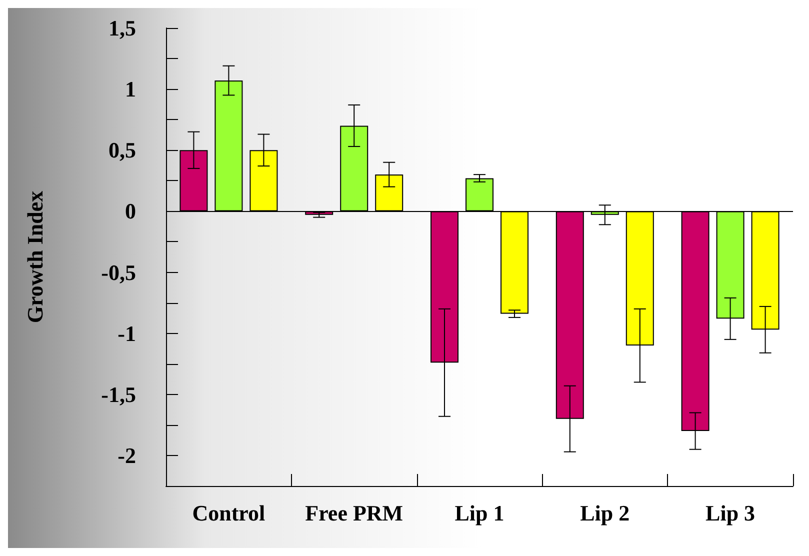 The width and height of the screenshot is (809, 556). I want to click on y-axis-title: Growth Index, so click(35, 257).